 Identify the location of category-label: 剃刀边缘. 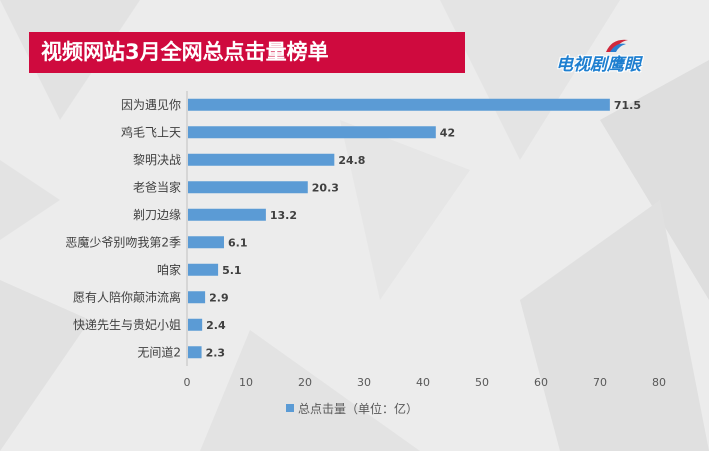
(157, 215).